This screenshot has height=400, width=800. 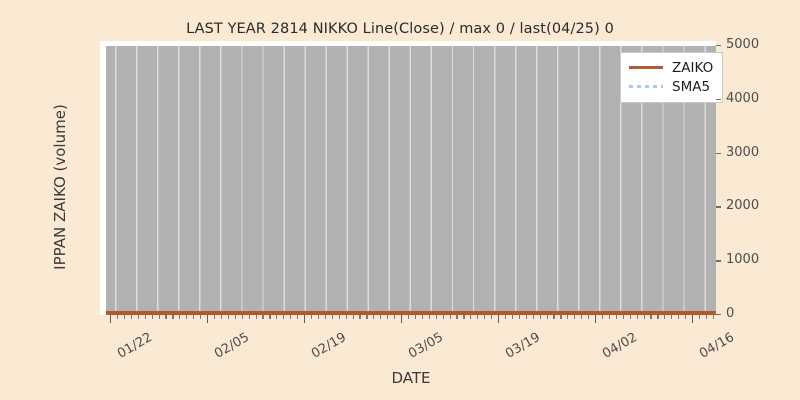 I want to click on y-tick-label: 1000, so click(x=743, y=260).